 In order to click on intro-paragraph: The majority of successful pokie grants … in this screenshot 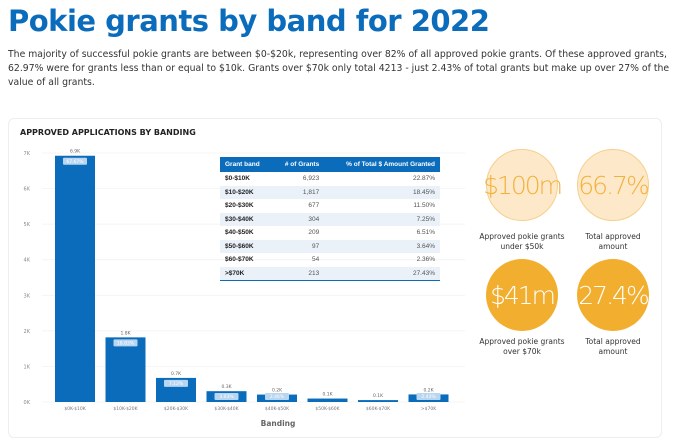, I will do `click(339, 68)`.